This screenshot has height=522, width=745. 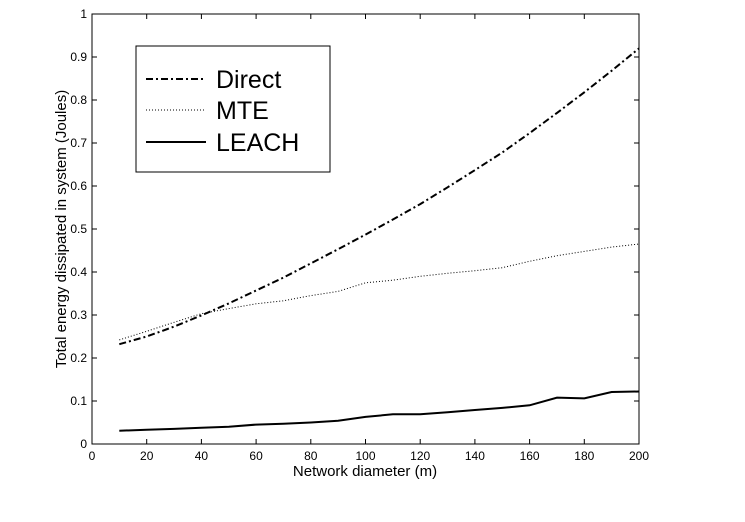 What do you see at coordinates (78, 401) in the screenshot?
I see `y-tick-label: 0.1` at bounding box center [78, 401].